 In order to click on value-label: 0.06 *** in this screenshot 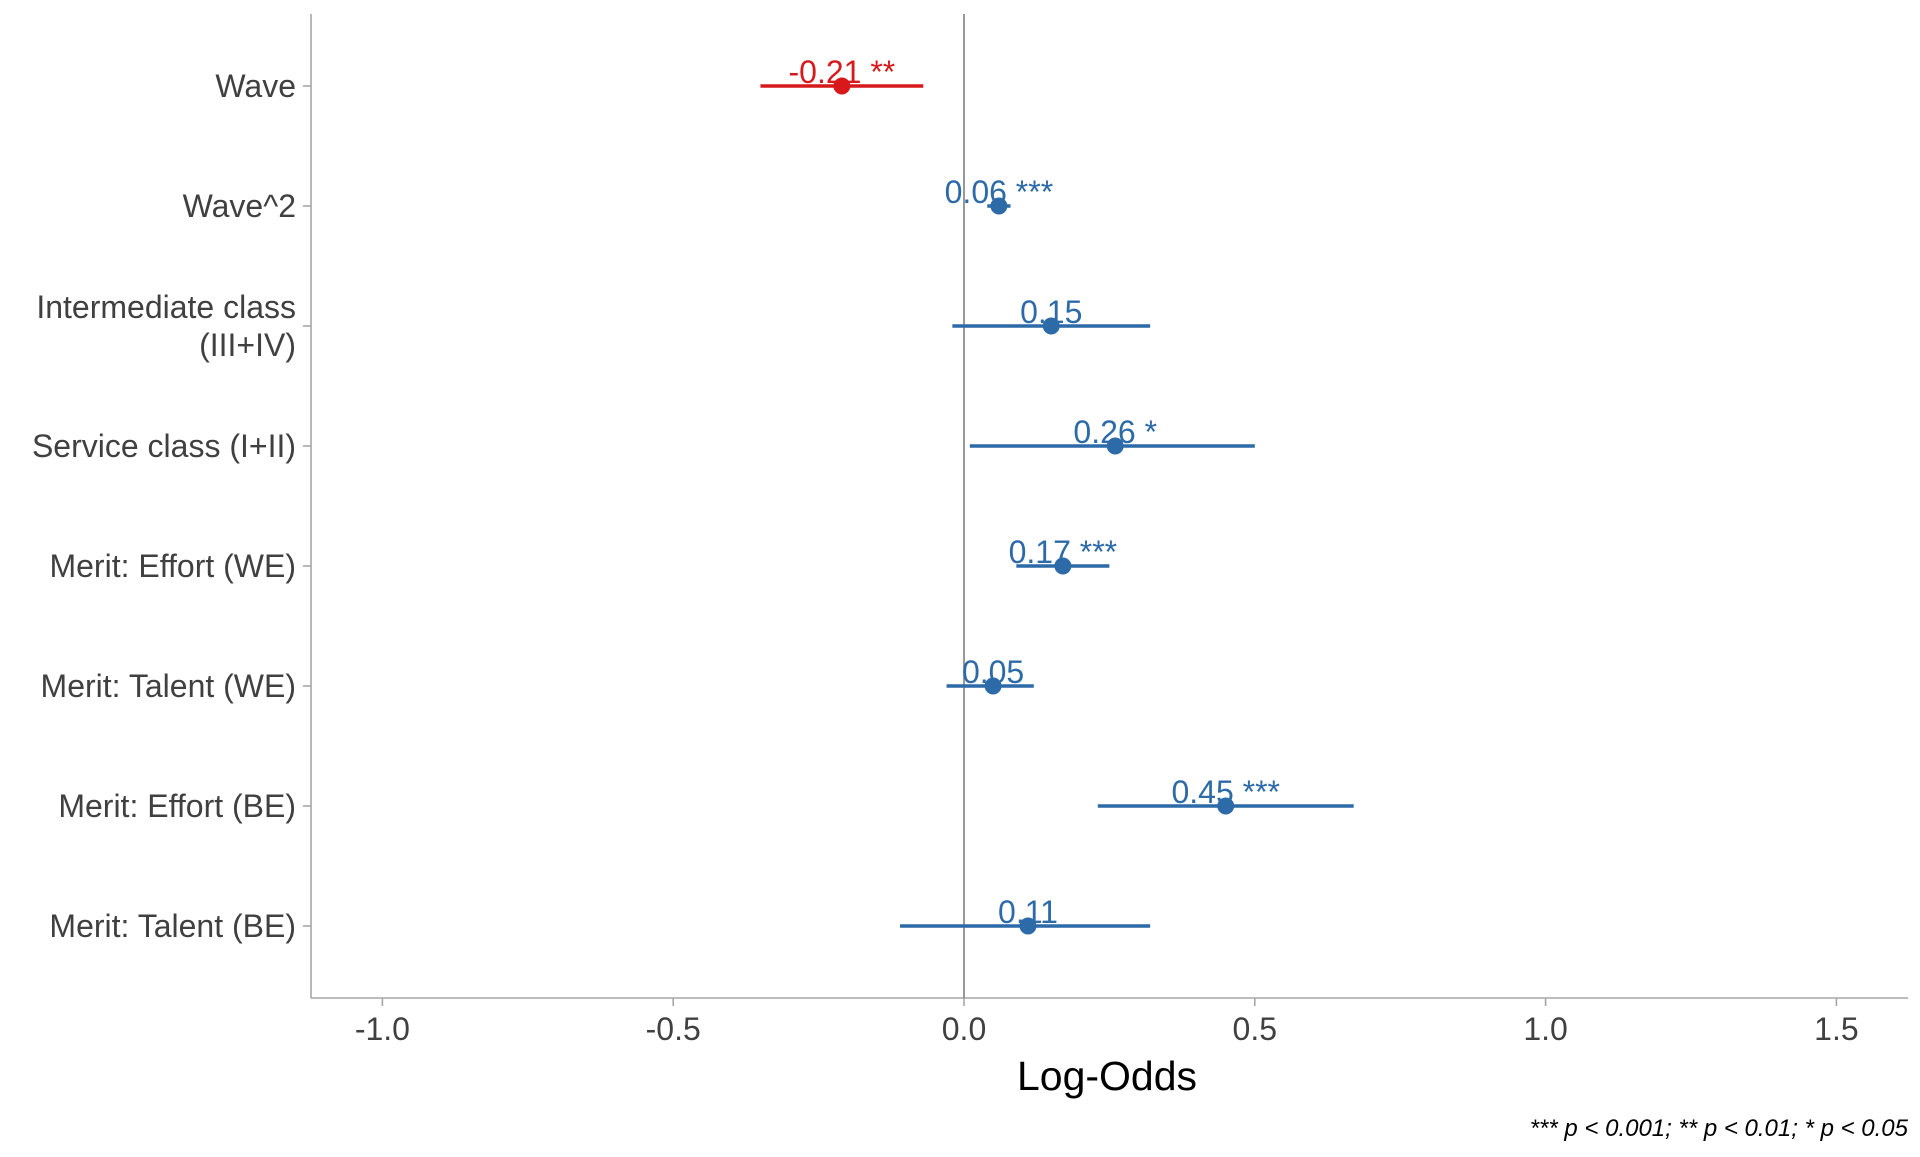, I will do `click(999, 192)`.